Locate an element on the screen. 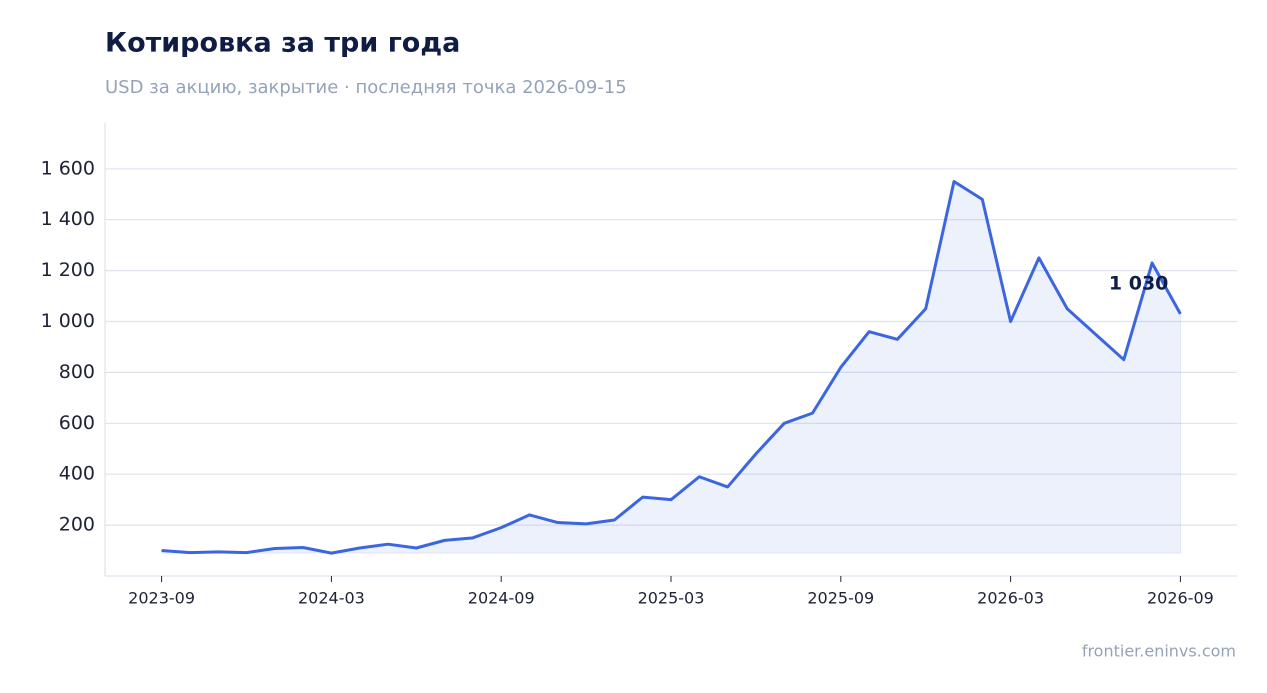 The height and width of the screenshot is (693, 1267). x-tick-label: 2026-09 is located at coordinates (1180, 598).